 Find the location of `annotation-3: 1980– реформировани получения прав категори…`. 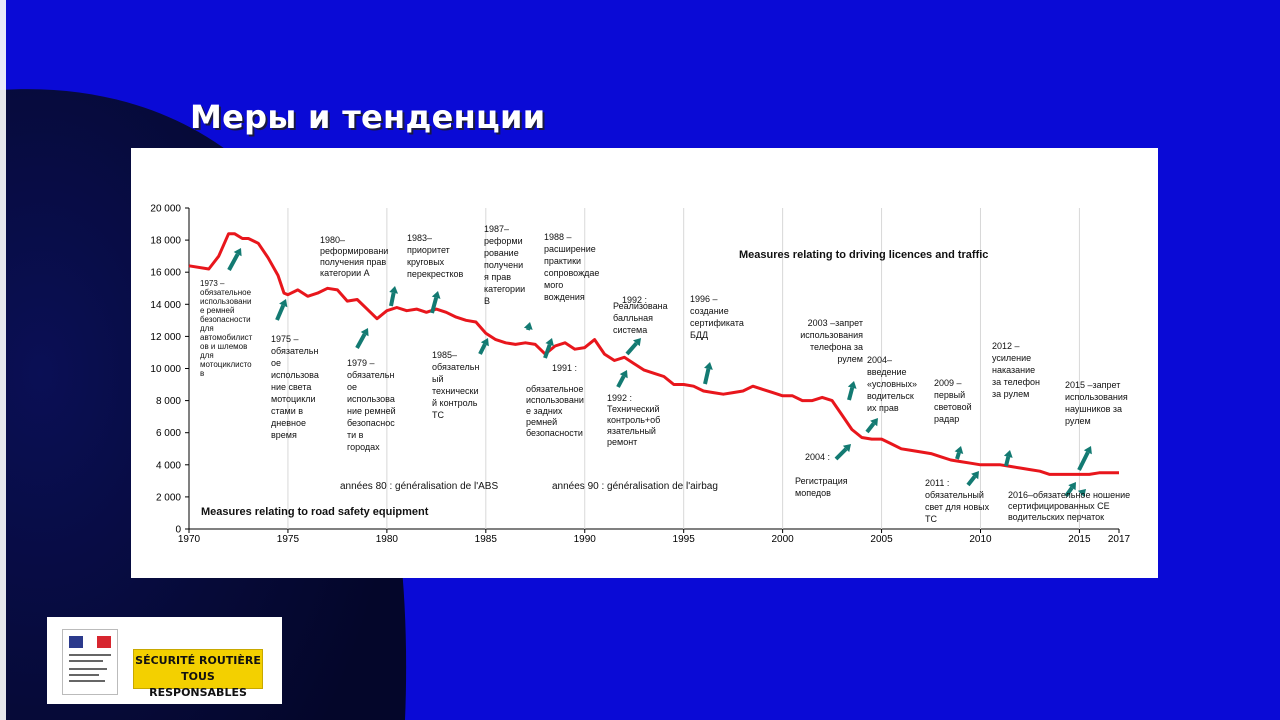

annotation-3: 1980– реформировани получения прав категори… is located at coordinates (354, 256).